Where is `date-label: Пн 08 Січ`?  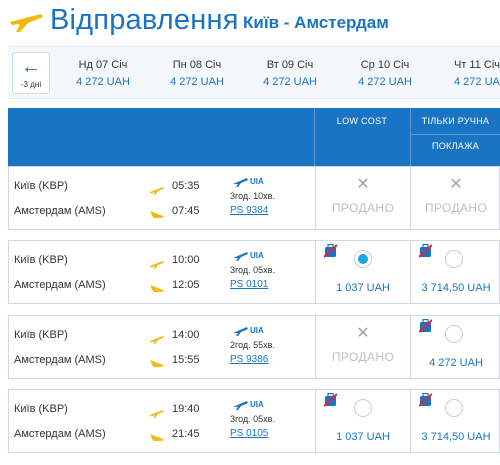
date-label: Пн 08 Січ is located at coordinates (197, 65).